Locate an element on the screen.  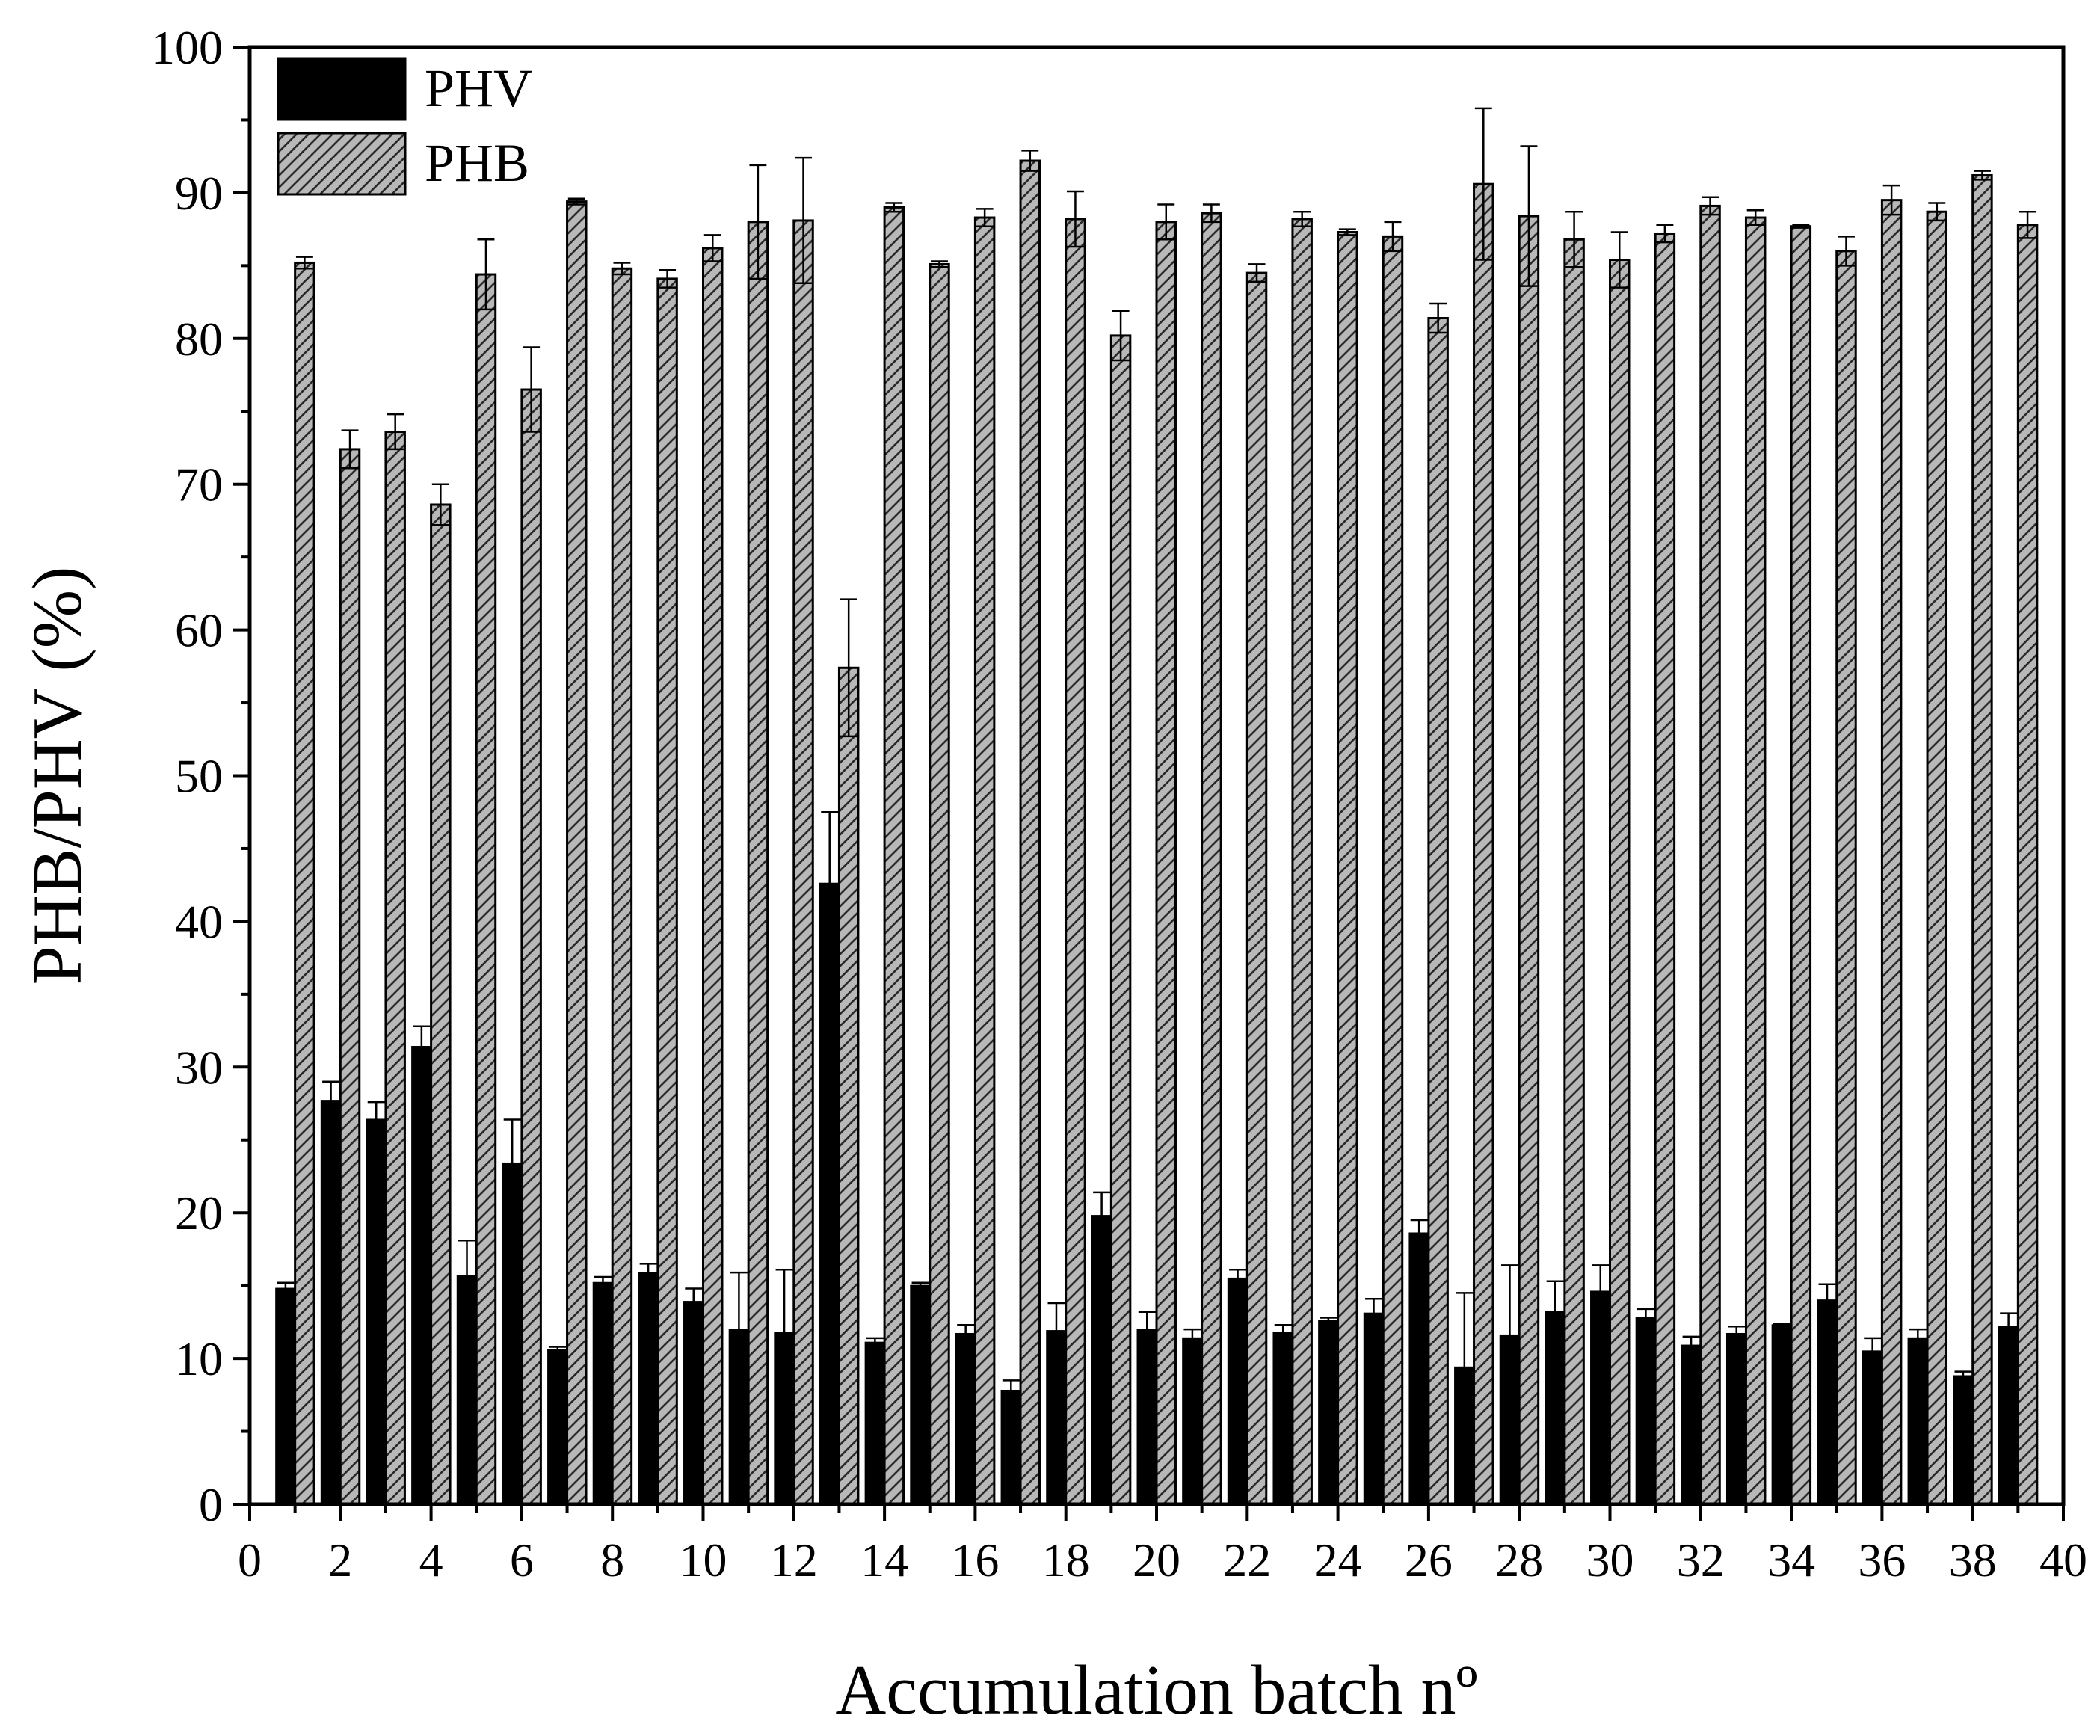
x-tick-label: 38 is located at coordinates (1973, 1559).